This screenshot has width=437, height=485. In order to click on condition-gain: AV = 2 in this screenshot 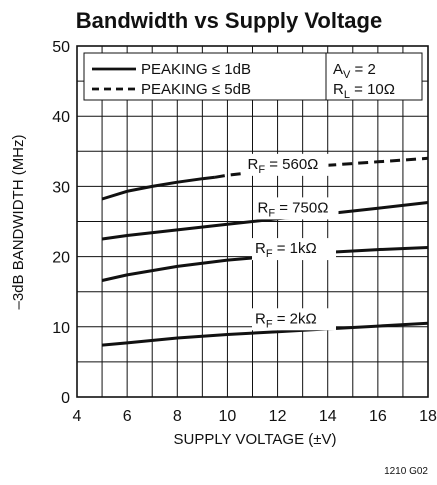, I will do `click(354, 71)`.